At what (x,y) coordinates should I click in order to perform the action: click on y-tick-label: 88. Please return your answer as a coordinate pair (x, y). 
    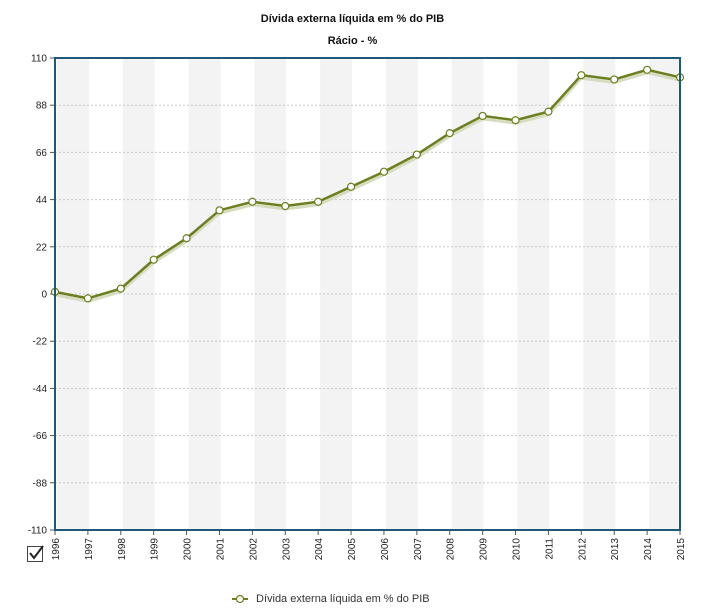
    Looking at the image, I should click on (42, 106).